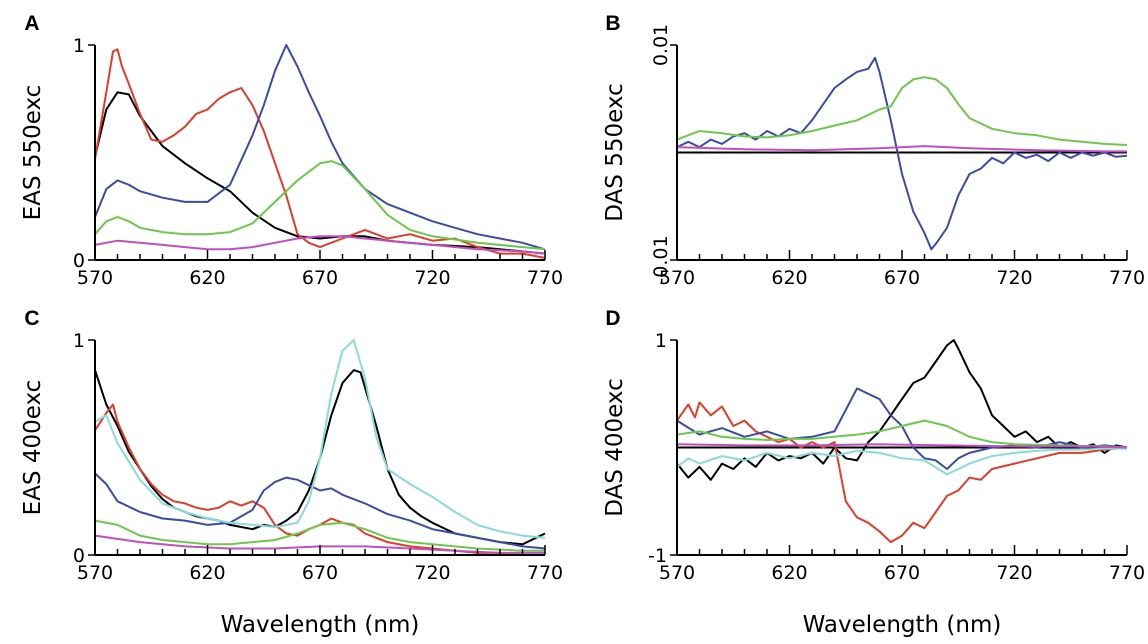  I want to click on y-axis-label: DAS 400exc, so click(615, 447).